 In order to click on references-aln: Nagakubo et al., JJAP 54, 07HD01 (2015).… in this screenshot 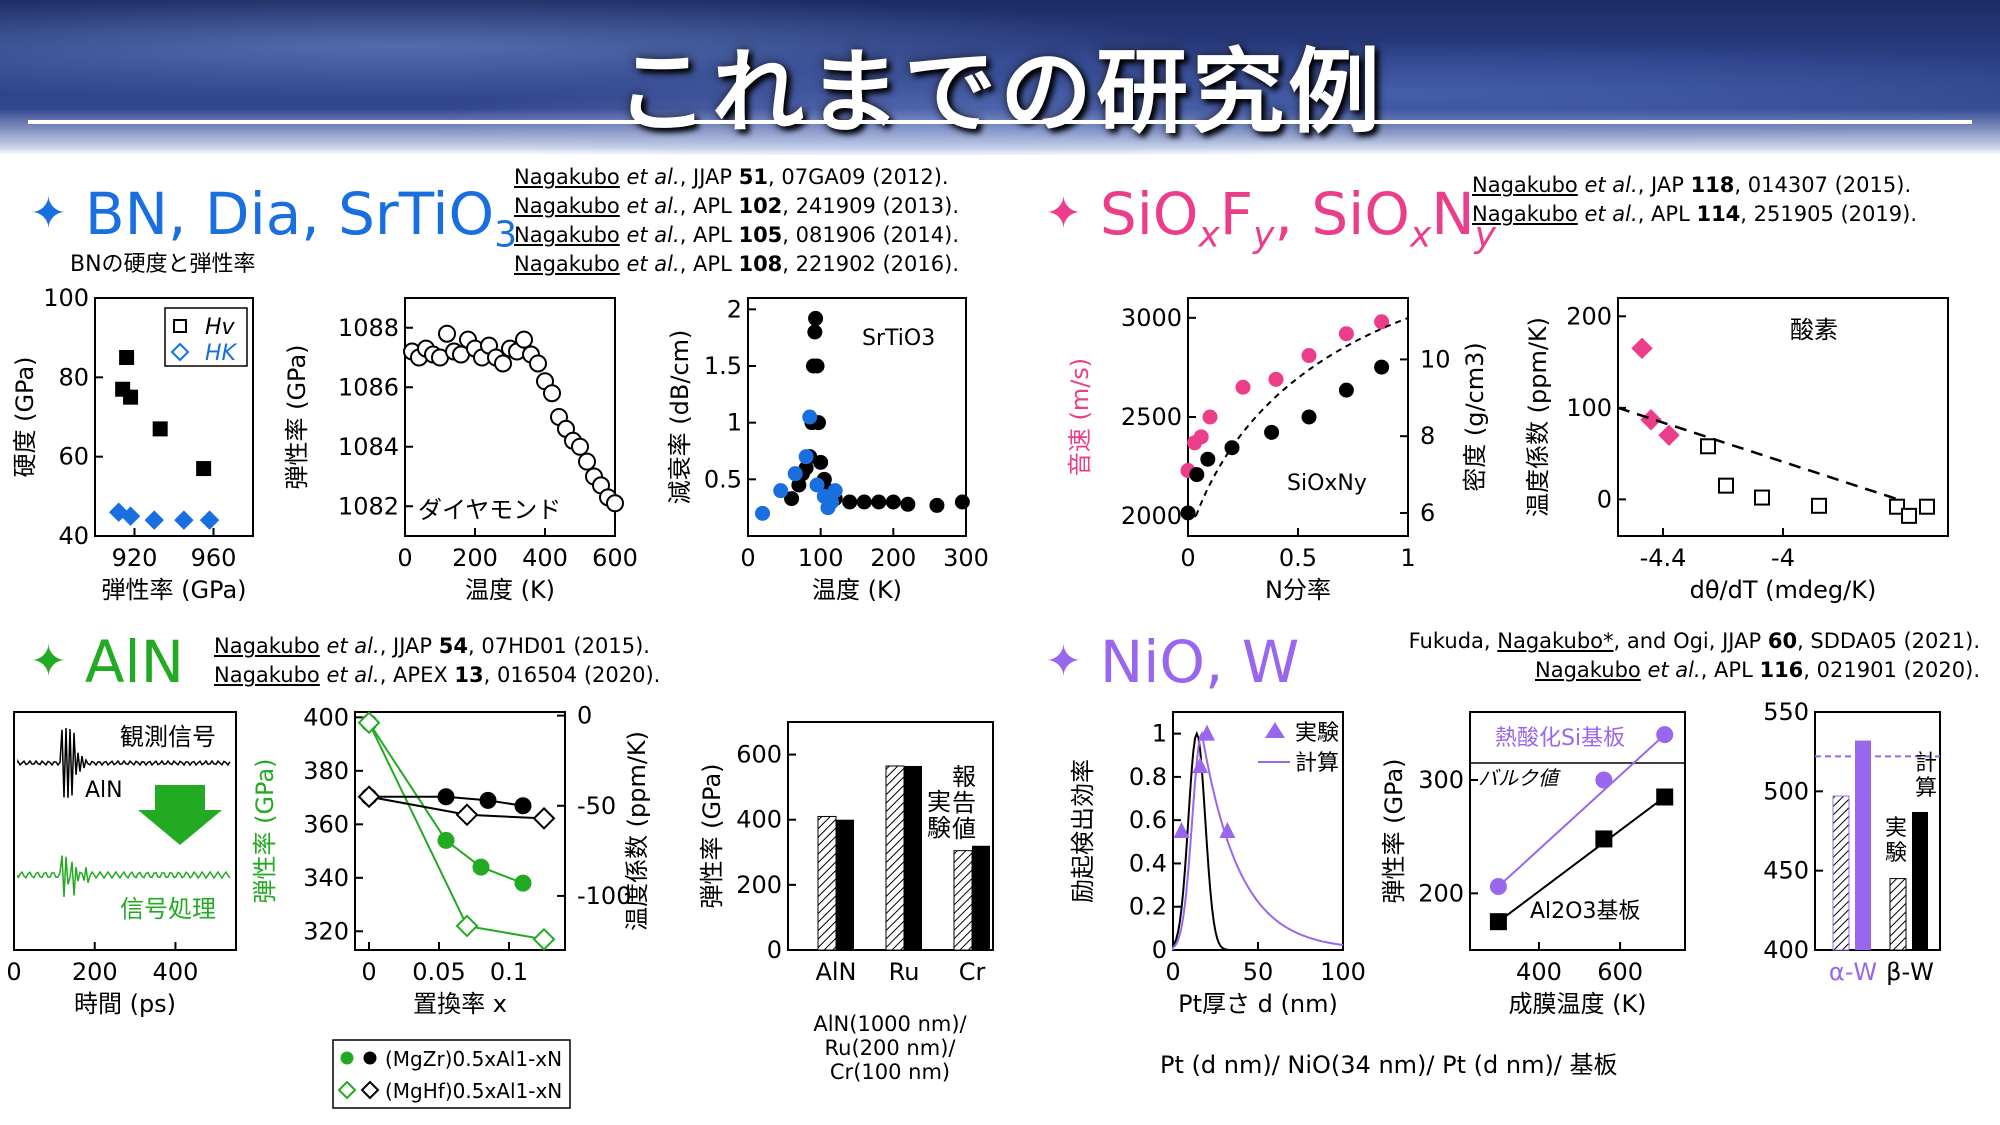, I will do `click(437, 661)`.